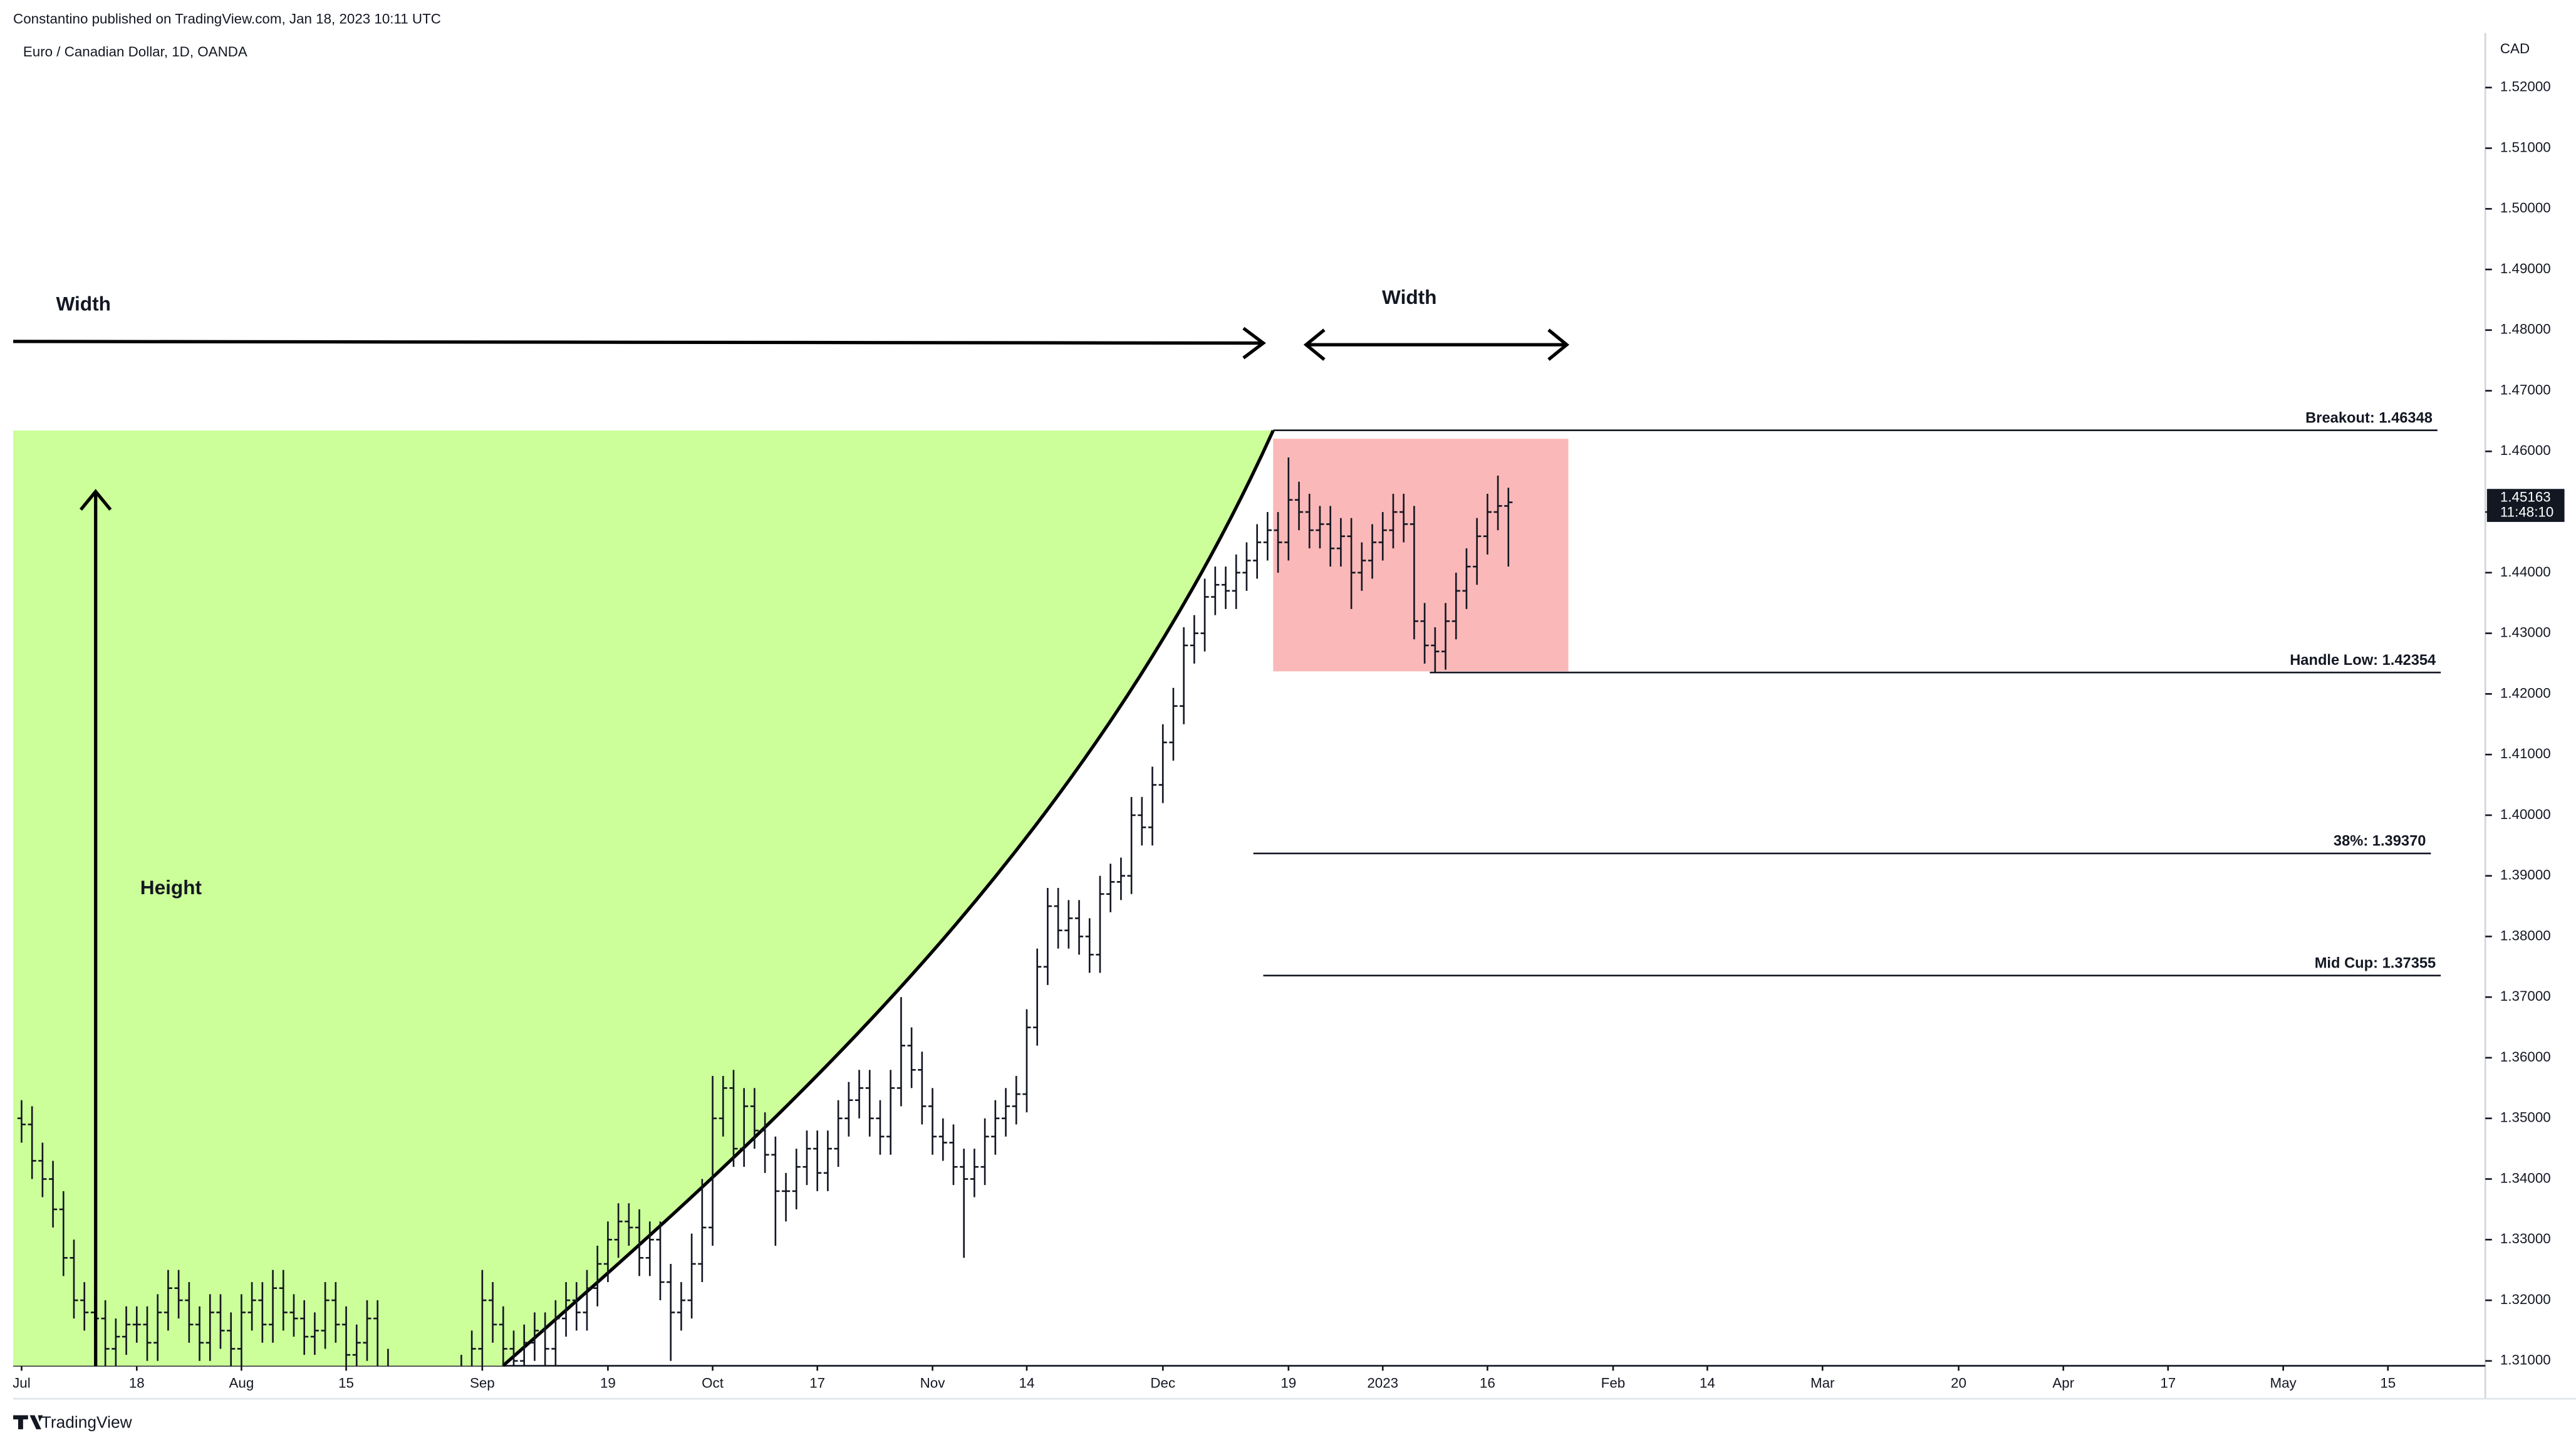  I want to click on y-tick-label: 1.41000, so click(2525, 754).